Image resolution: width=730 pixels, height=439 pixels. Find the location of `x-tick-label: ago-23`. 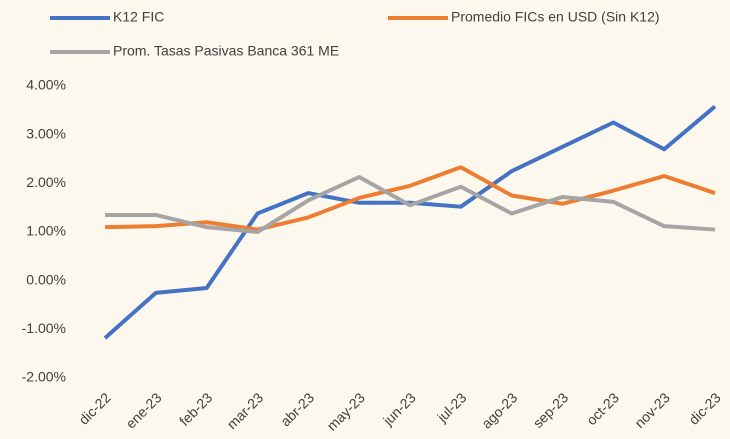

x-tick-label: ago-23 is located at coordinates (499, 410).